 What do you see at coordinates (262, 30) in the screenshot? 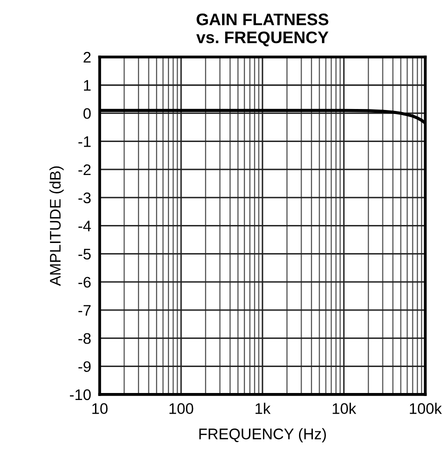
I see `chart-title: GAIN FLATNESS vs. FREQUENCY` at bounding box center [262, 30].